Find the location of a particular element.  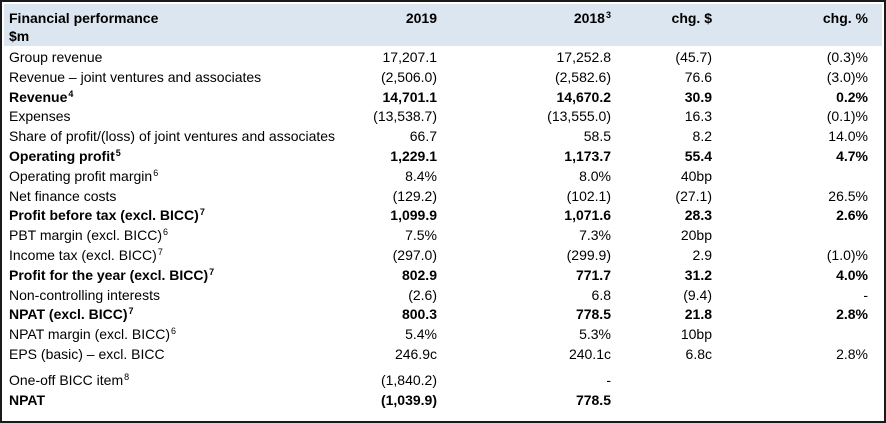

row-label-text: Non-controlling interests is located at coordinates (84, 294).